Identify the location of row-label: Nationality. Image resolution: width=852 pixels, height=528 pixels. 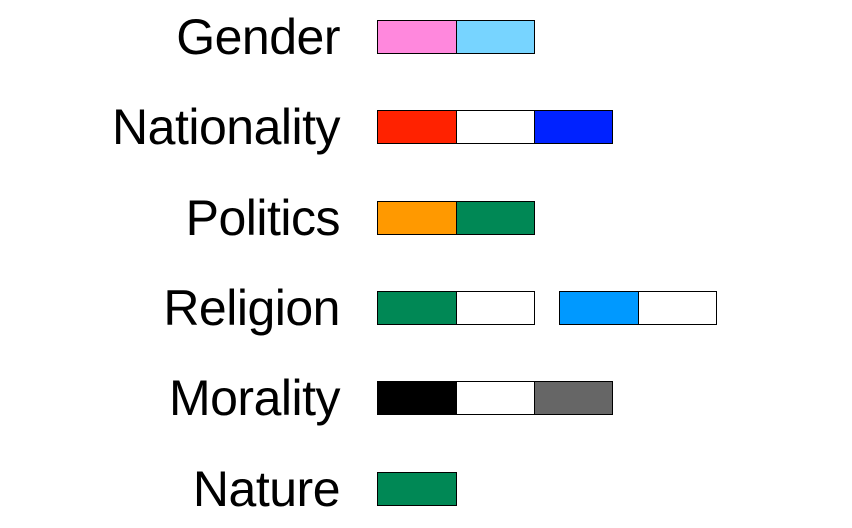
(226, 127).